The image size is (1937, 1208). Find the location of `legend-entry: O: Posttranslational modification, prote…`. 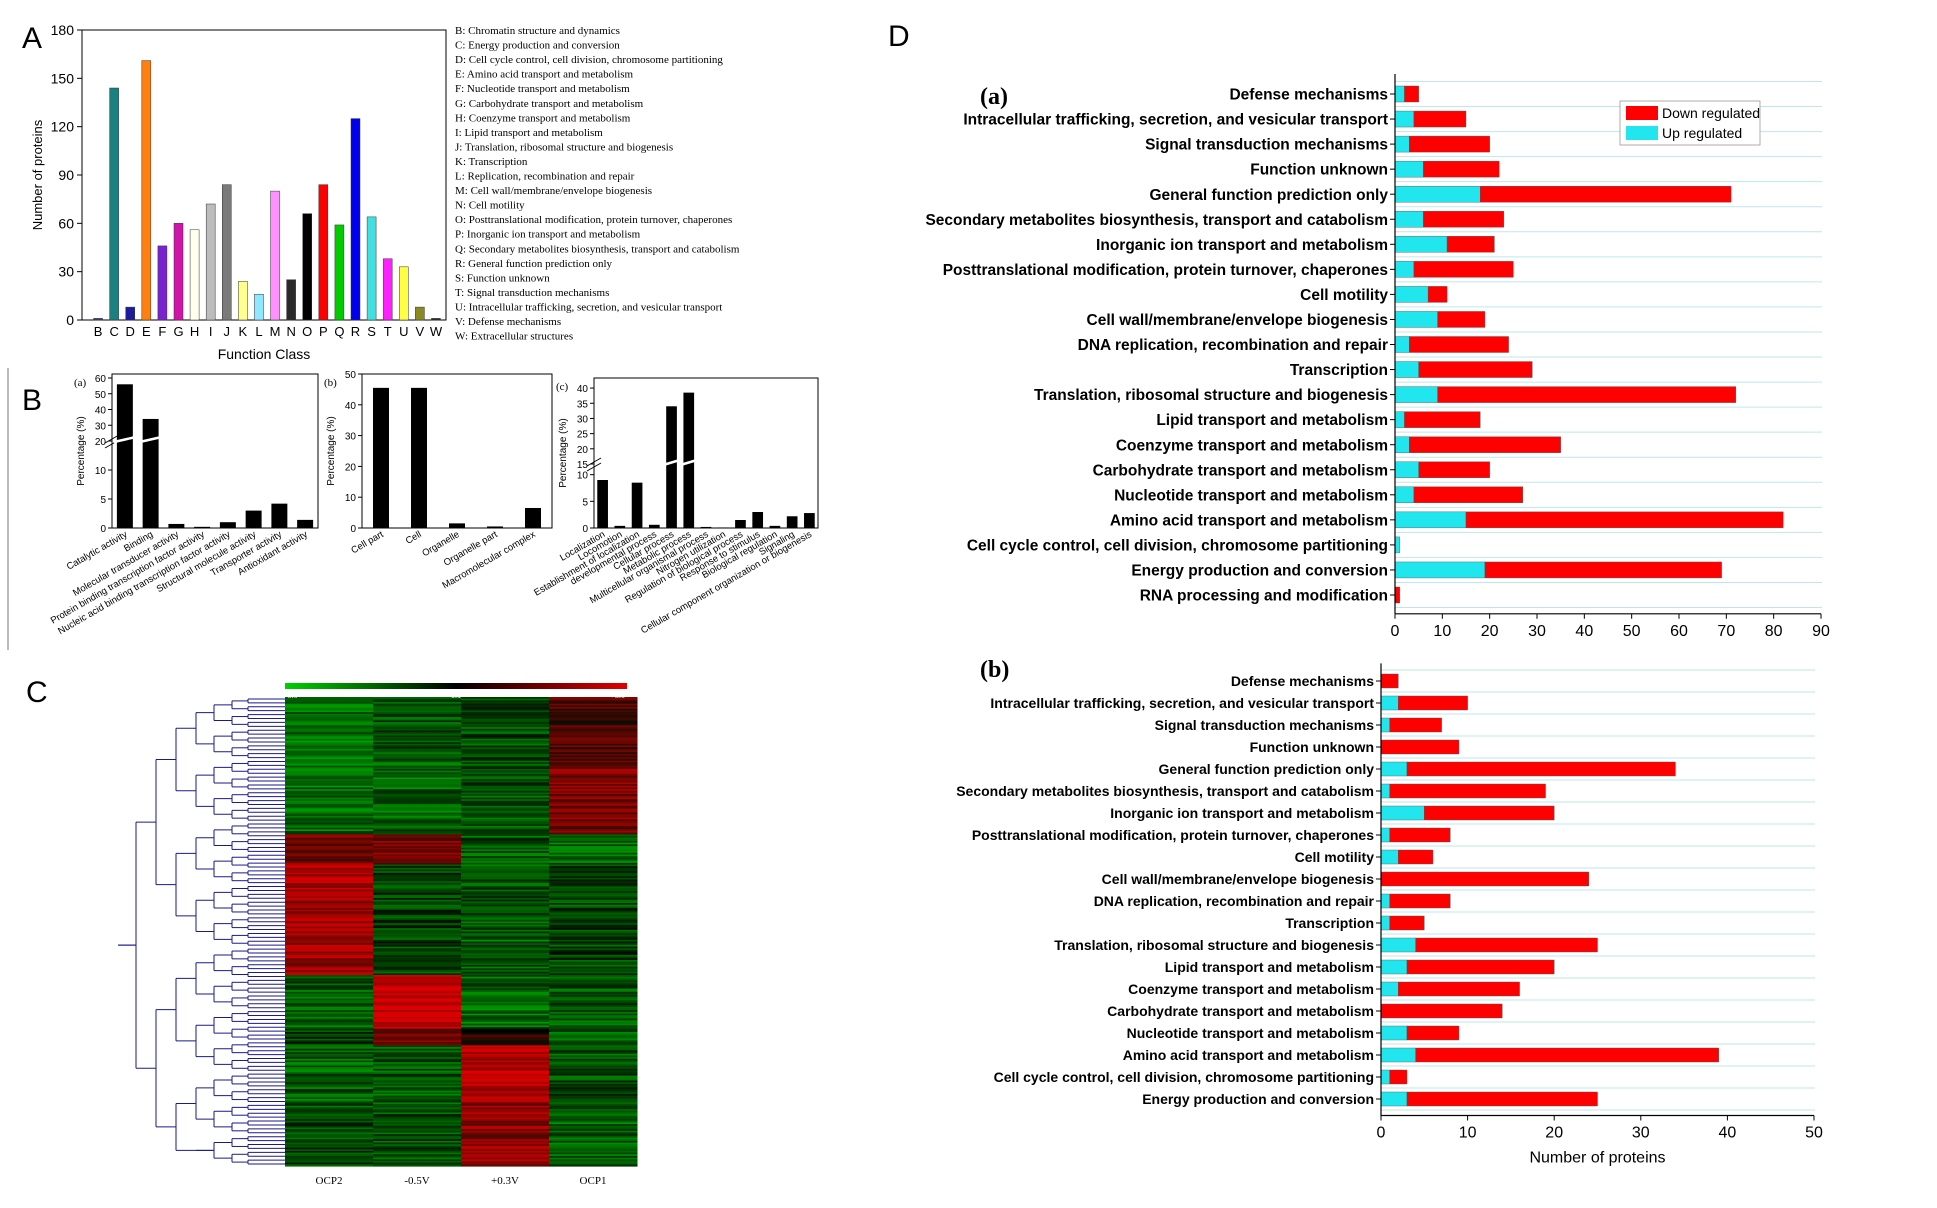

legend-entry: O: Posttranslational modification, prote… is located at coordinates (593, 220).